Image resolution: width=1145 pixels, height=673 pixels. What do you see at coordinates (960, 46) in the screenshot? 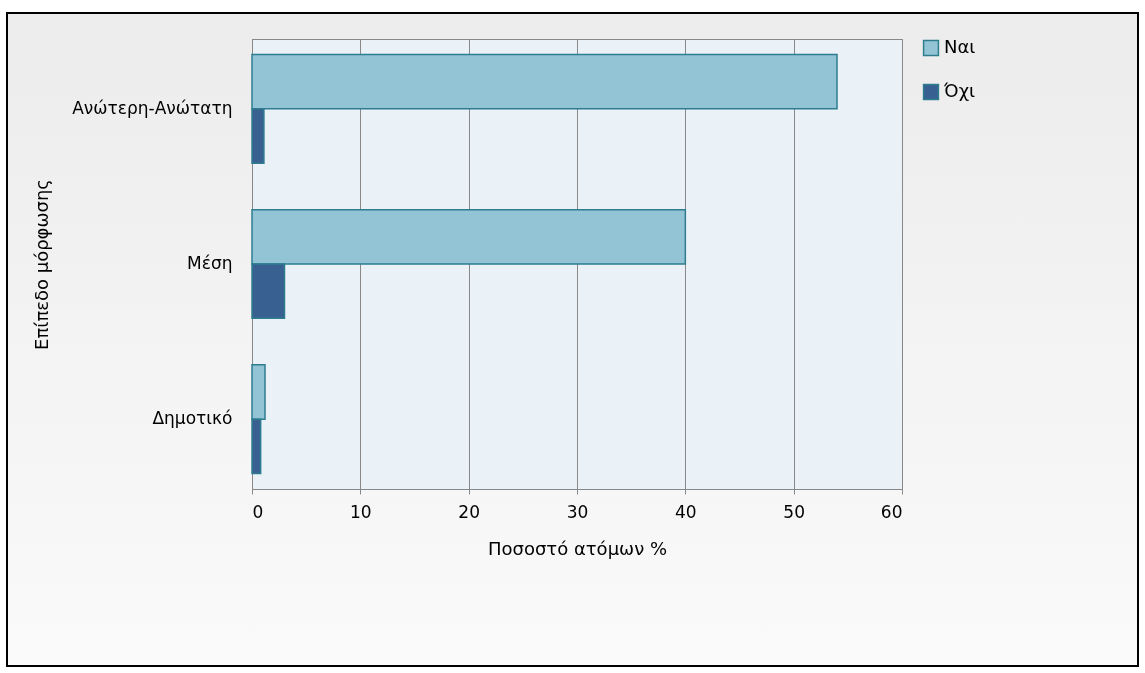
I see `legend-label: Ναι` at bounding box center [960, 46].